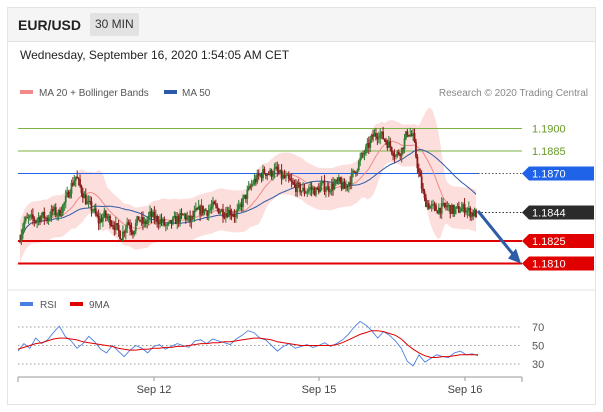 Image resolution: width=603 pixels, height=412 pixels. Describe the element at coordinates (50, 25) in the screenshot. I see `pair-title: EUR/USD` at that location.